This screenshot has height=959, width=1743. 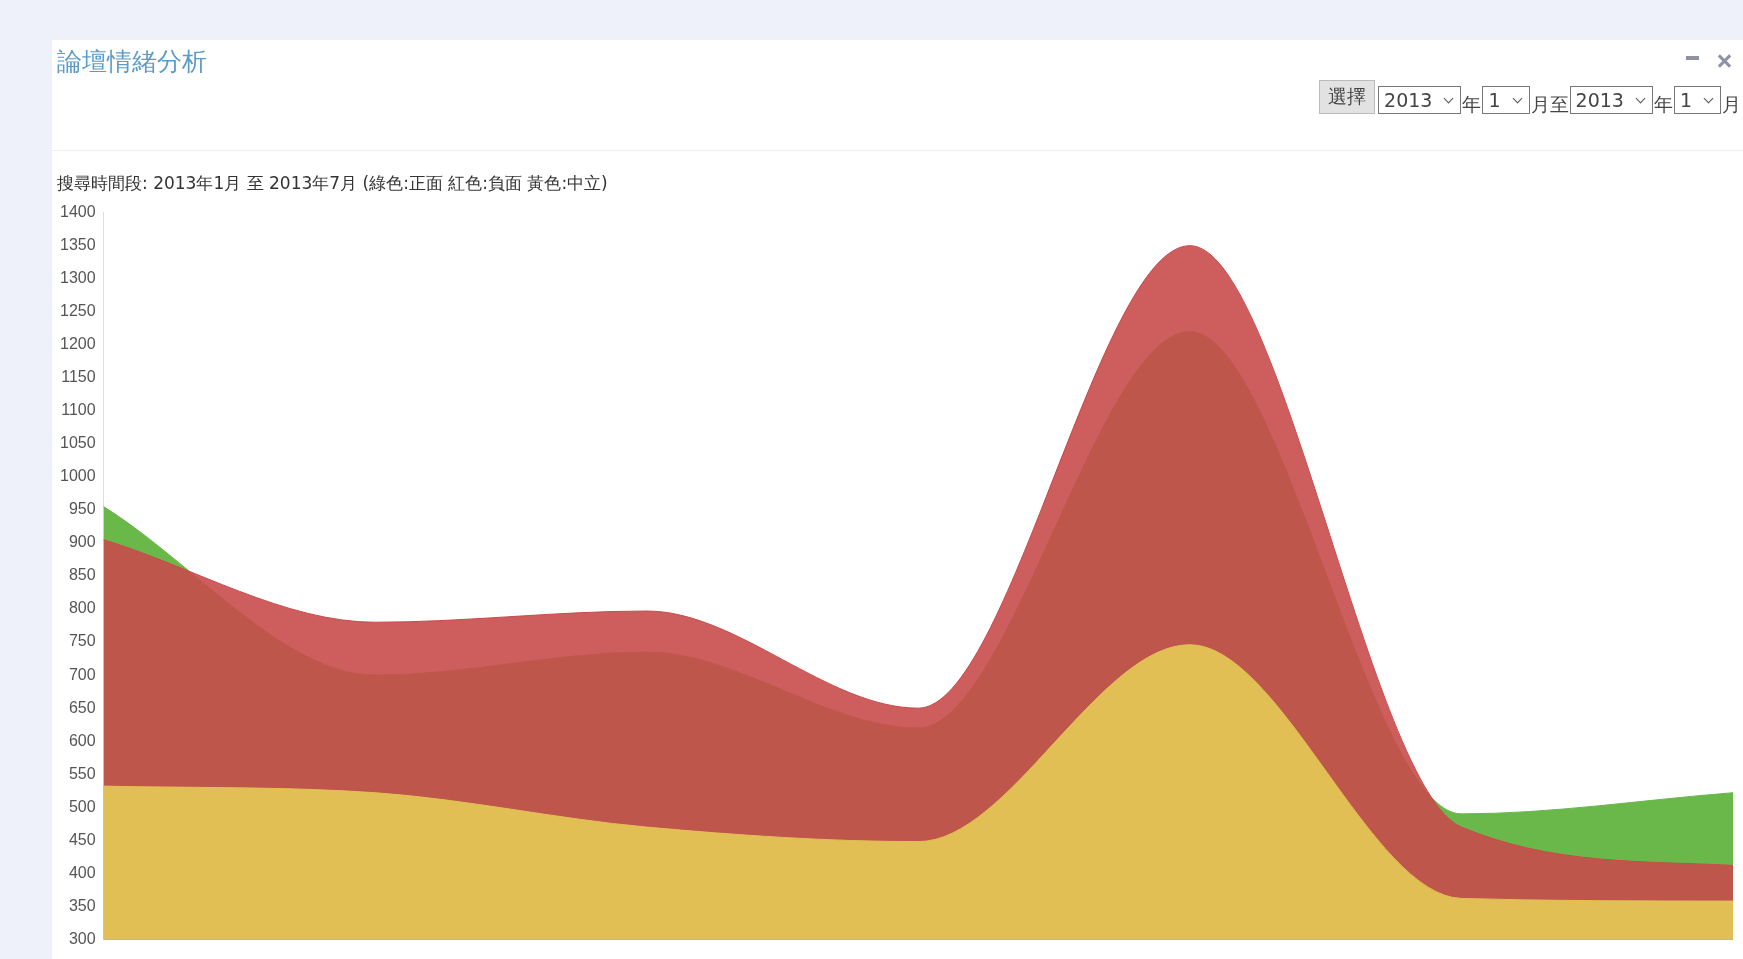 What do you see at coordinates (82, 575) in the screenshot?
I see `y-tick-label: 850` at bounding box center [82, 575].